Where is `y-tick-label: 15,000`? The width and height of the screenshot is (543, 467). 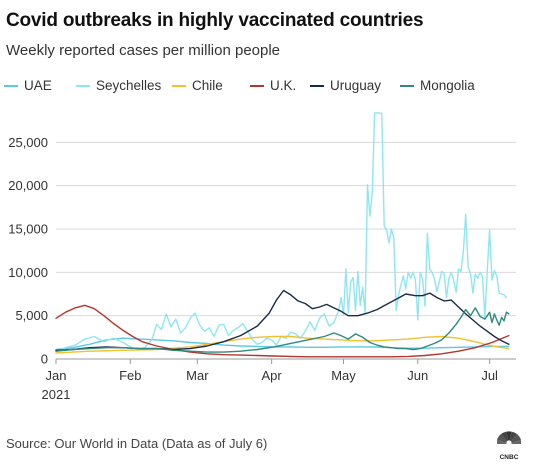 y-tick-label: 15,000 is located at coordinates (28, 229).